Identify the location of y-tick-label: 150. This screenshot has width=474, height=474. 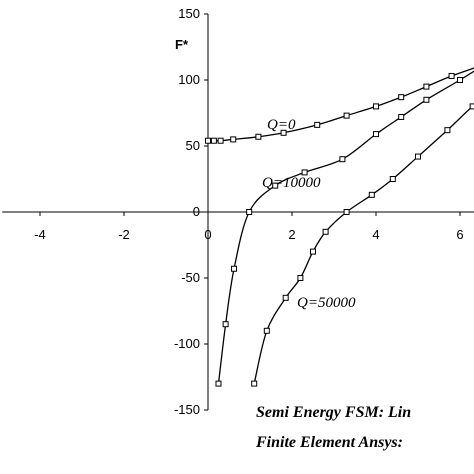
(189, 13).